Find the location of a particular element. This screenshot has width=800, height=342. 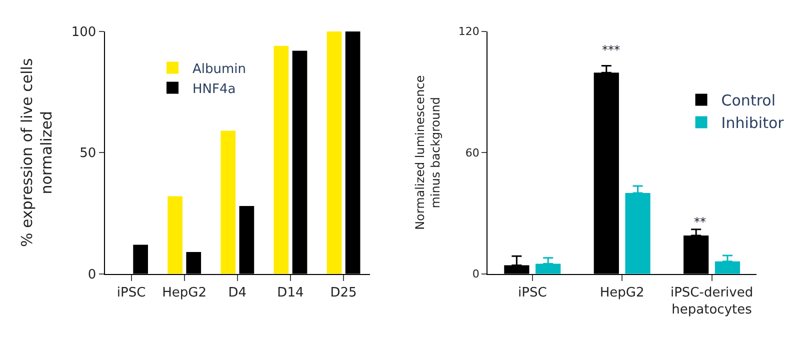

y-tick-label: 60 is located at coordinates (472, 153).